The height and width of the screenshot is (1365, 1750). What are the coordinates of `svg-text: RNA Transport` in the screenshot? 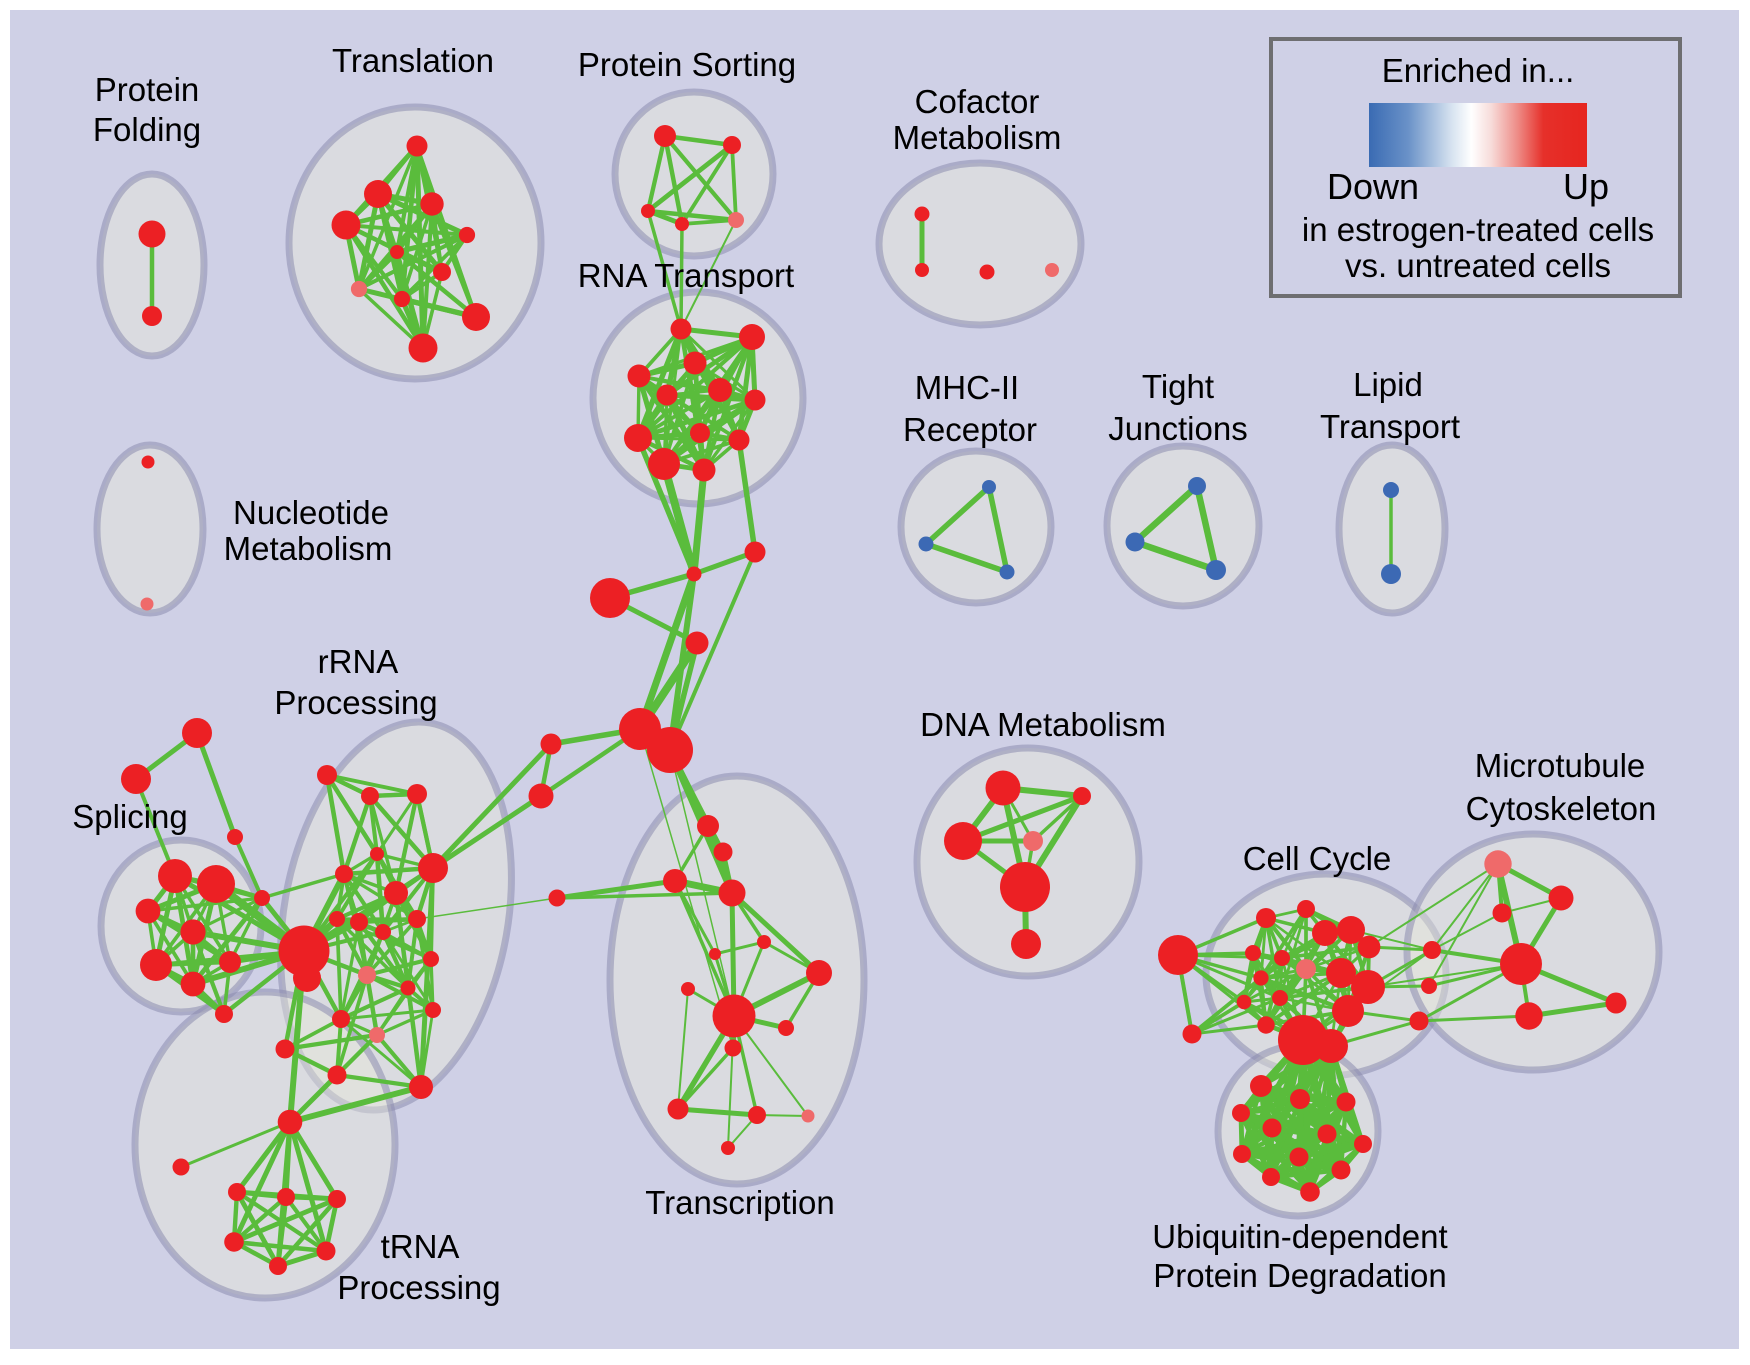 It's located at (686, 275).